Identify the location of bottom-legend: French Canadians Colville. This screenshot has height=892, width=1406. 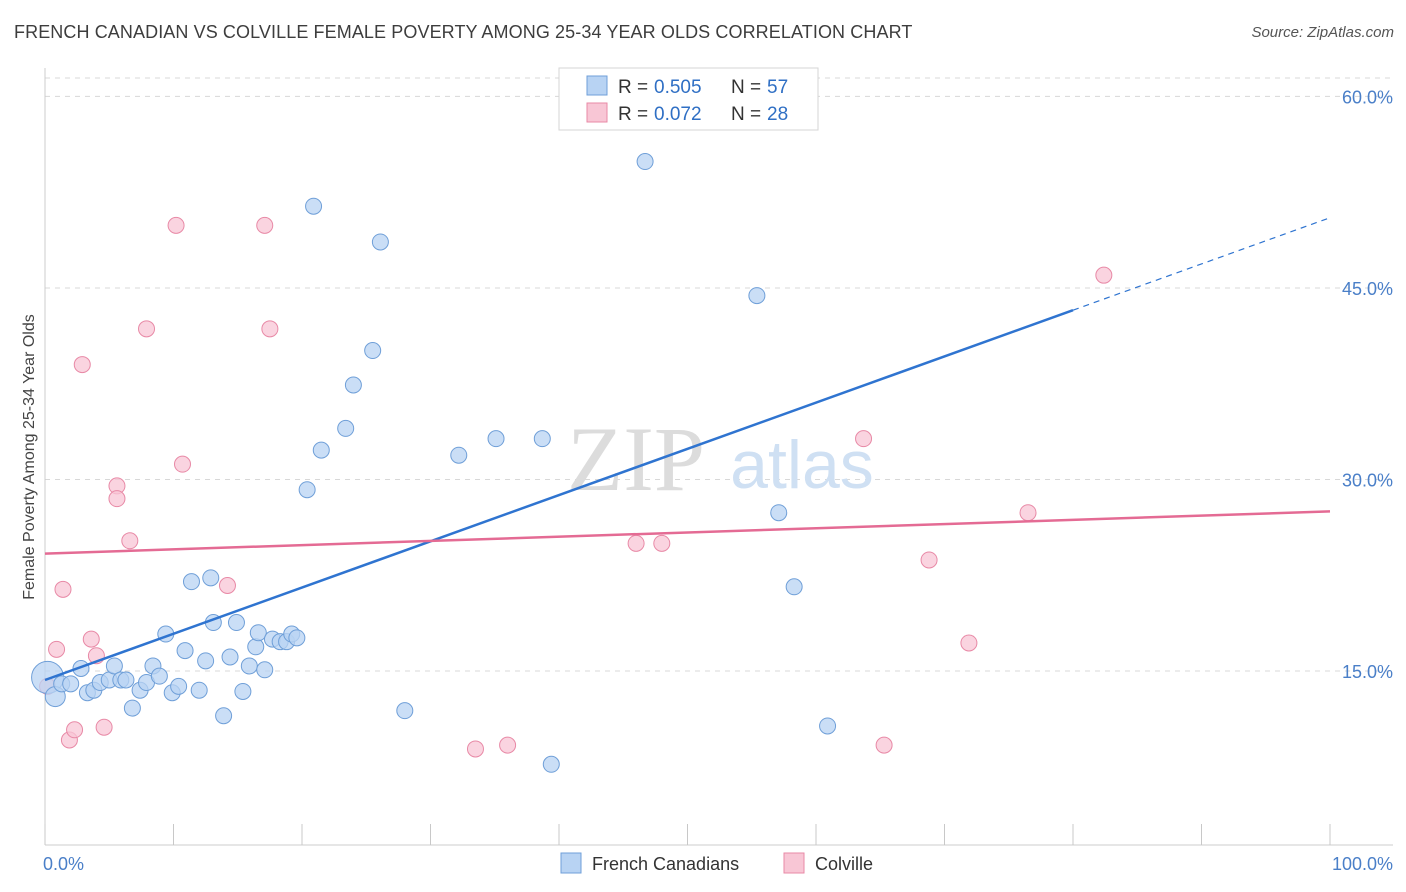
(716, 863).